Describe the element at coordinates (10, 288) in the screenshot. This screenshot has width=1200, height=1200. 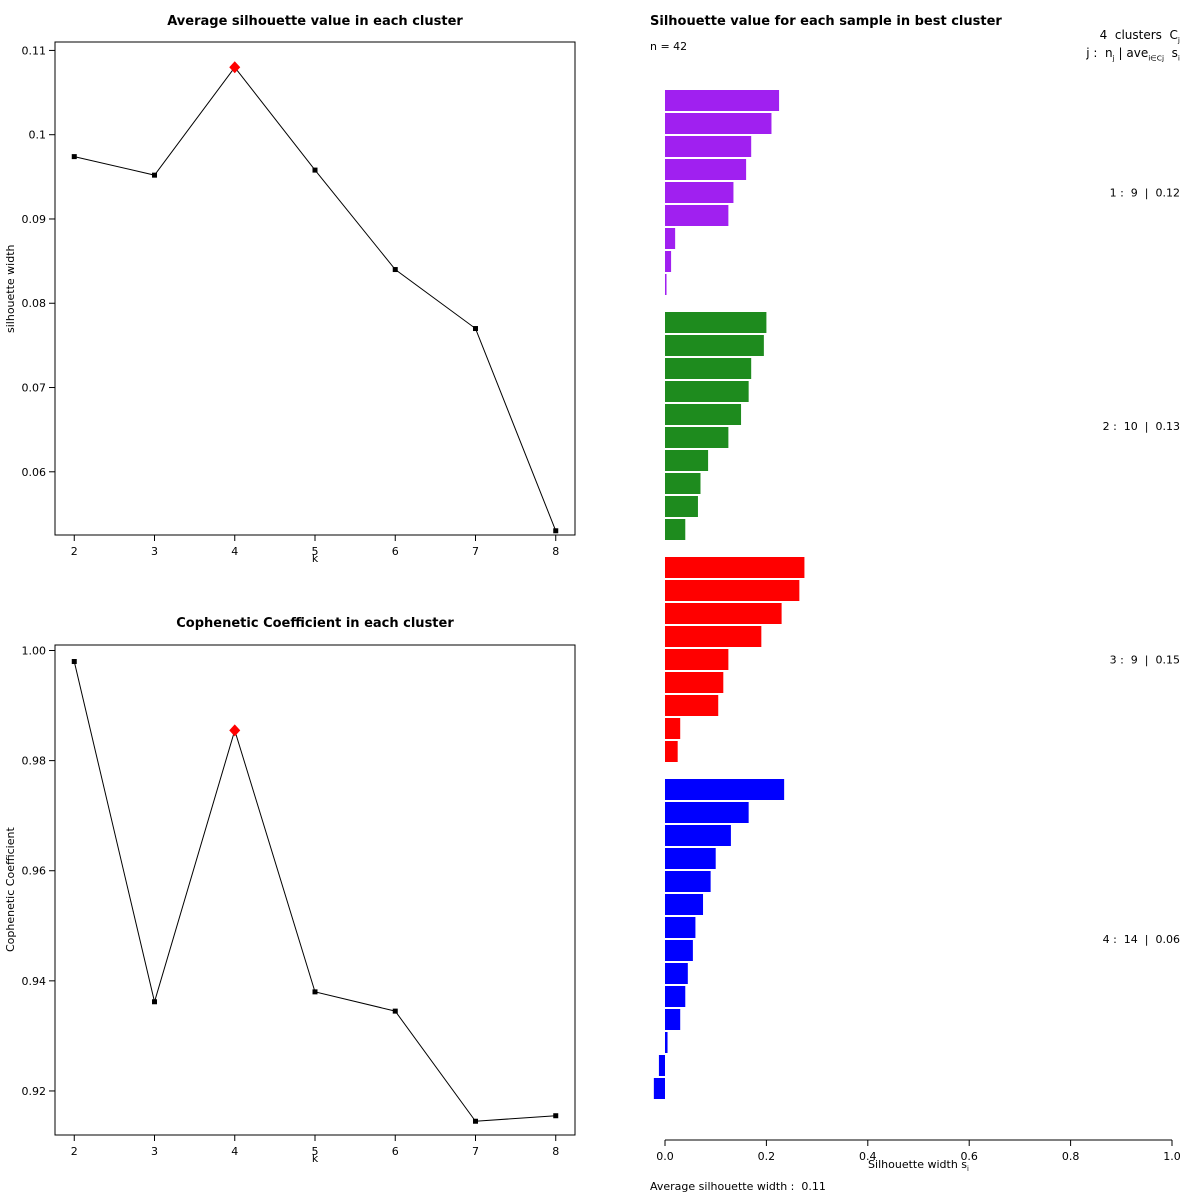
I see `avg-silhouette-ylabel: silhouette width` at that location.